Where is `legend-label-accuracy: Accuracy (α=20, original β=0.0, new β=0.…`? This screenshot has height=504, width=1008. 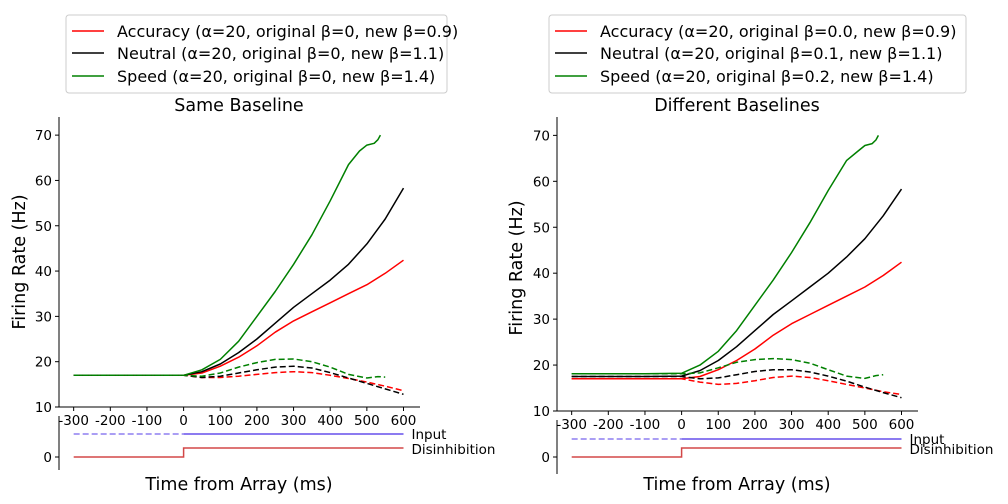
legend-label-accuracy: Accuracy (α=20, original β=0.0, new β=0.… is located at coordinates (778, 31).